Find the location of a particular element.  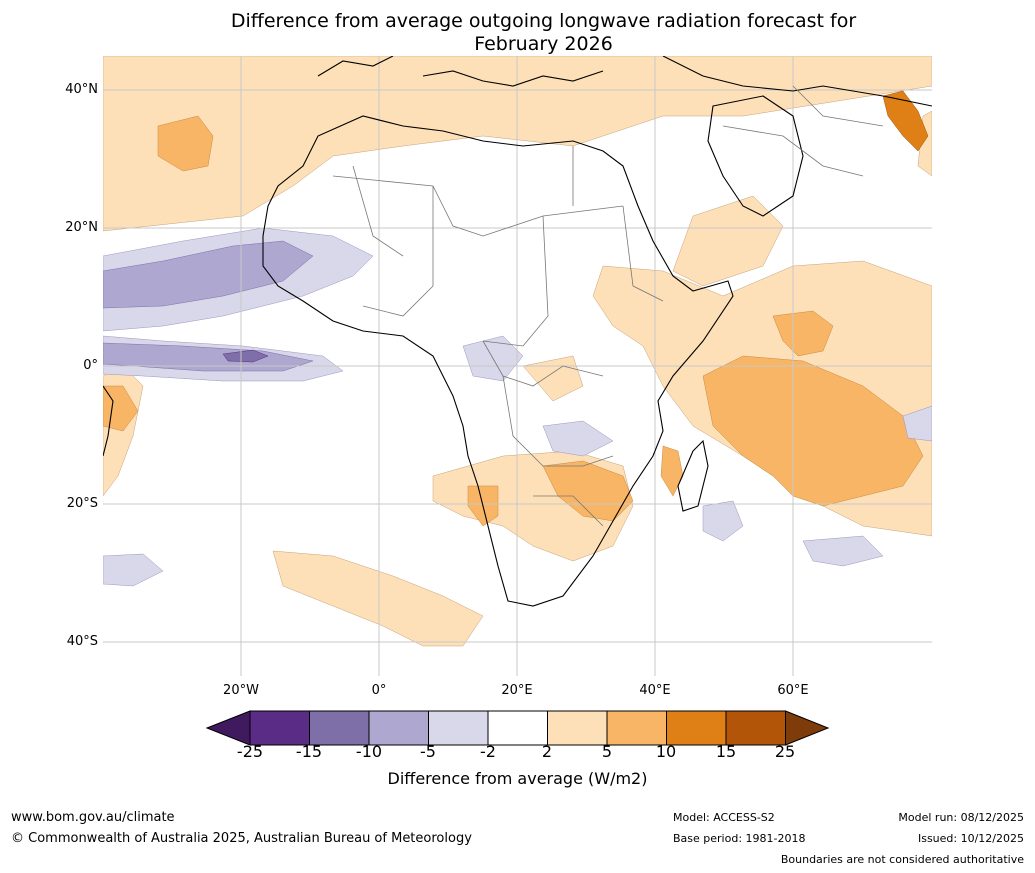

negative-anomaly-medium is located at coordinates (208, 306).